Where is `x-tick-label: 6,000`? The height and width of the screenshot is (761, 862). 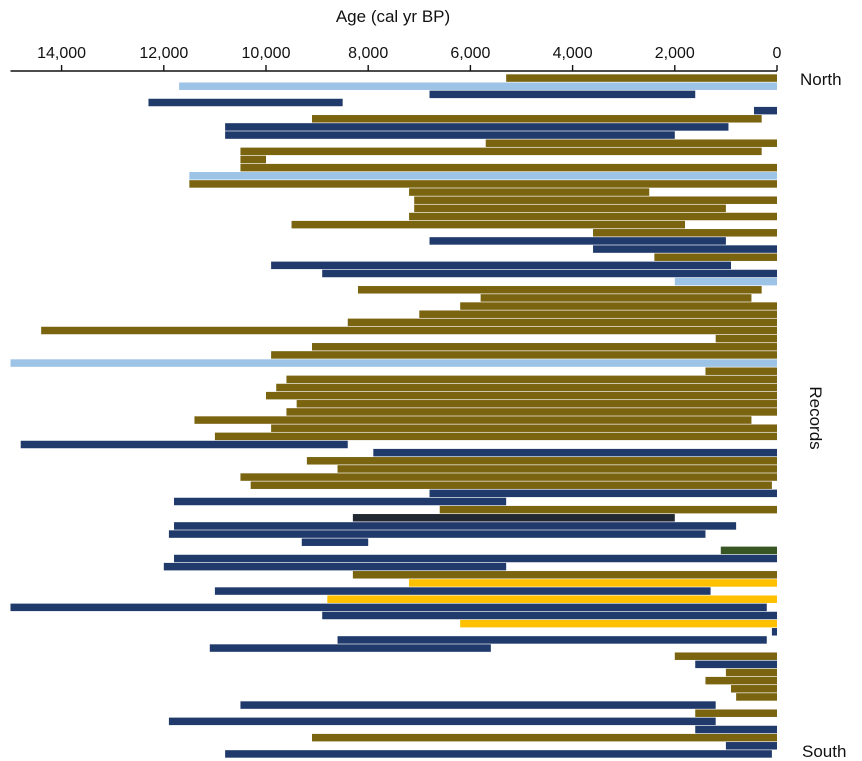 x-tick-label: 6,000 is located at coordinates (470, 53).